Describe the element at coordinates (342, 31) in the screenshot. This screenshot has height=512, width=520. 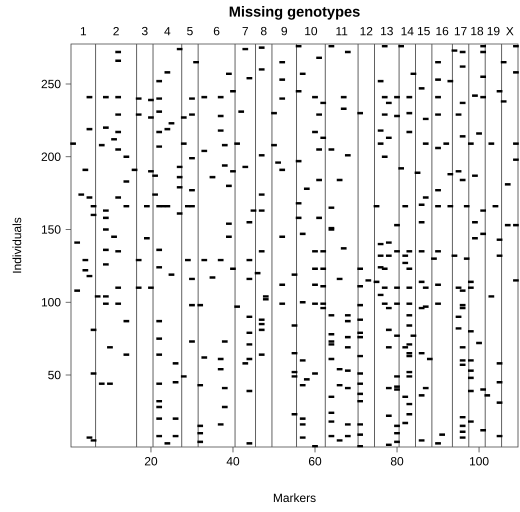
I see `text: 11` at that location.